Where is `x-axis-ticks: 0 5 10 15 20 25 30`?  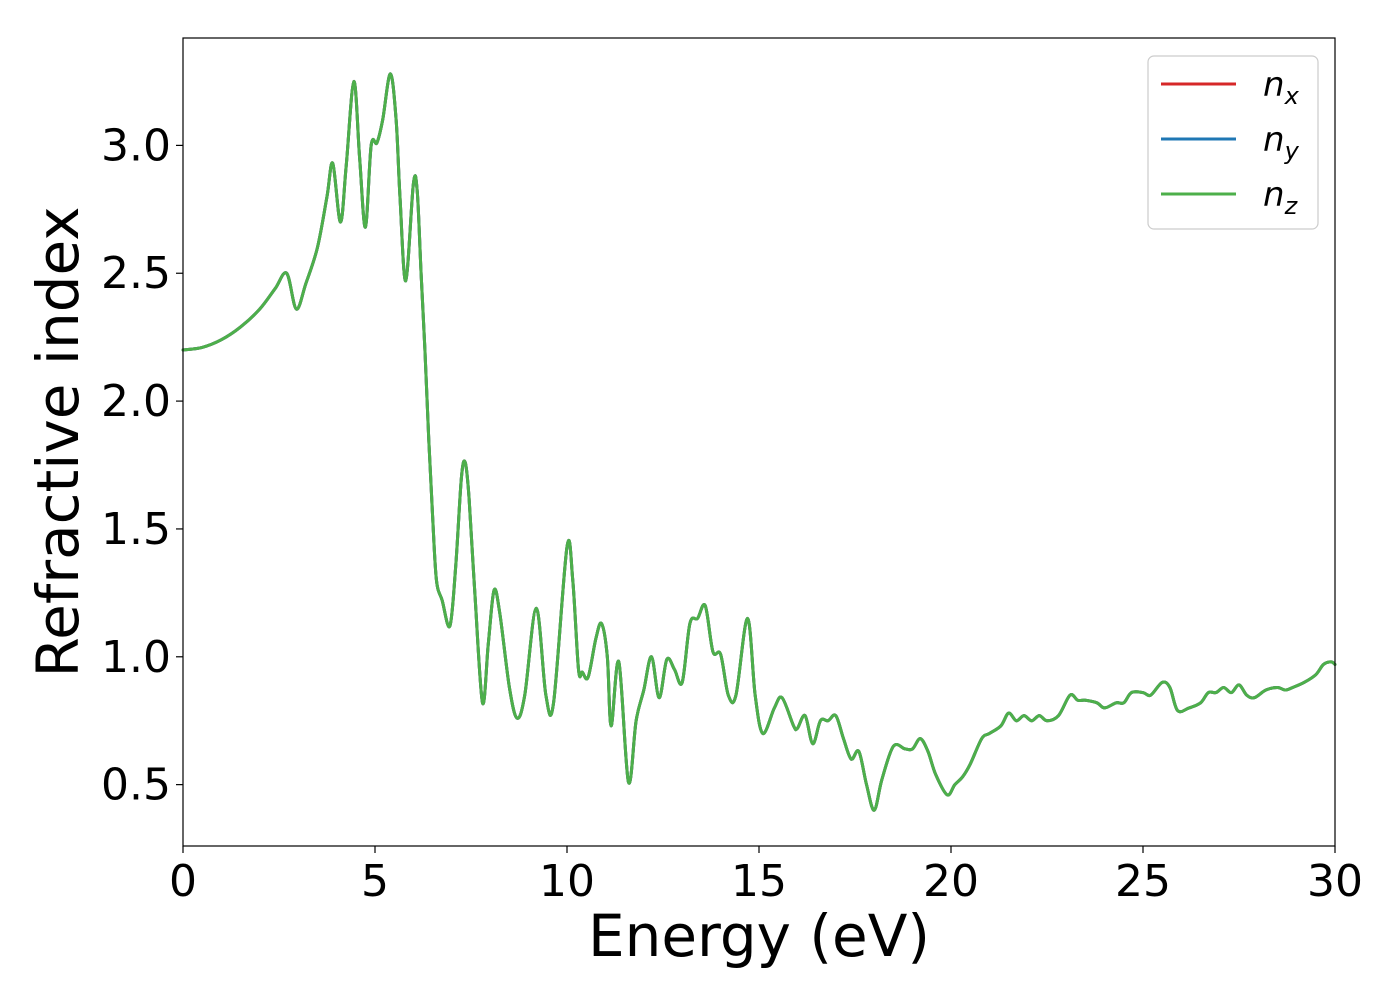 x-axis-ticks: 0 5 10 15 20 25 30 is located at coordinates (766, 876).